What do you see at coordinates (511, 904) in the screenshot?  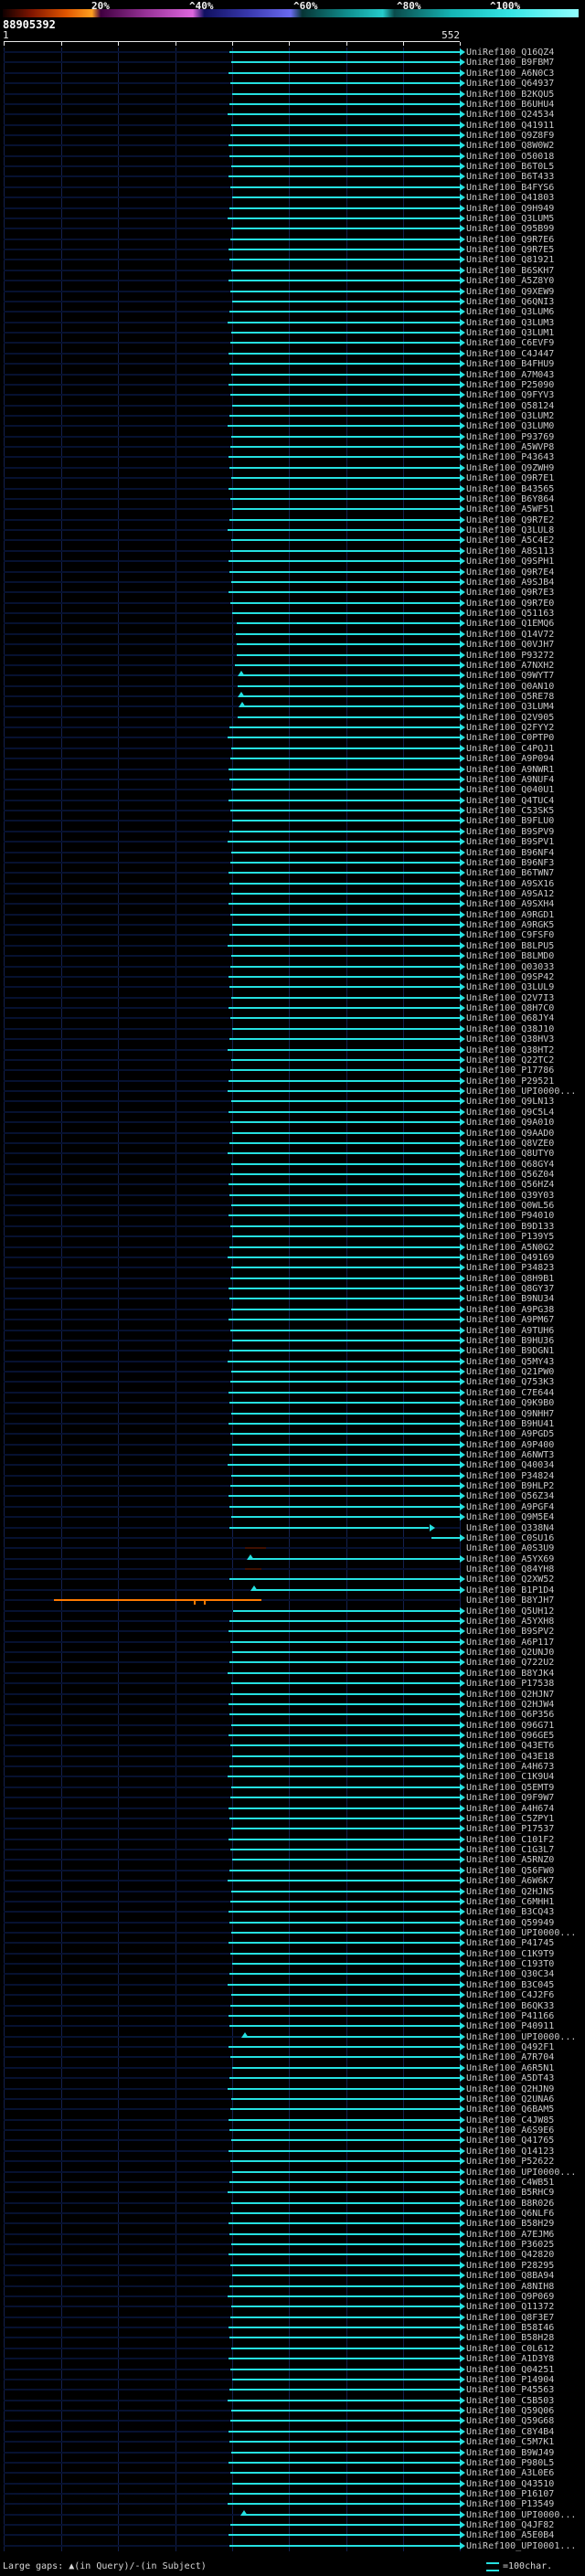 I see `hit-label: UniRef100_A9SXH4` at bounding box center [511, 904].